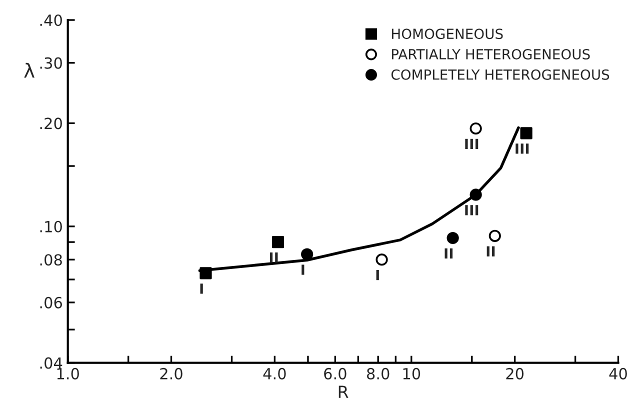 The image size is (640, 417). Describe the element at coordinates (51, 363) in the screenshot. I see `y-tick-label: .04` at that location.